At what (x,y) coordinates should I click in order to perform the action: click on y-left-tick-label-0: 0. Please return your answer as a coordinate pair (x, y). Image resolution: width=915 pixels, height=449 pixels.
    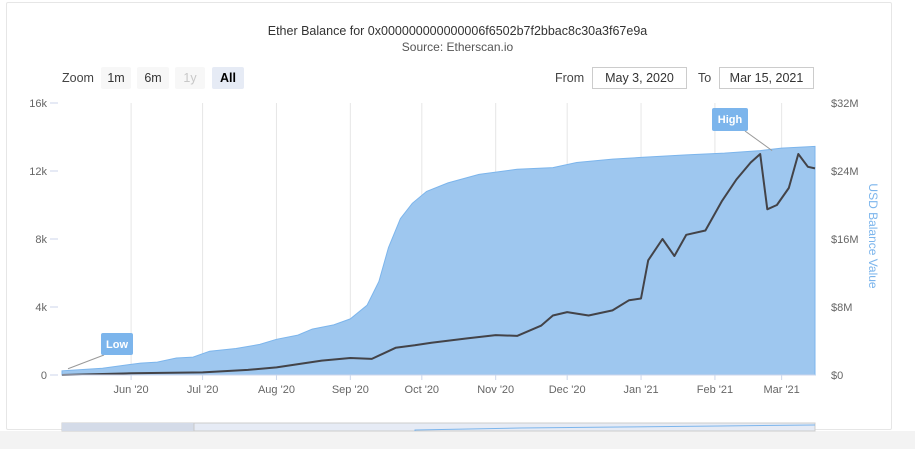
    Looking at the image, I should click on (44, 376).